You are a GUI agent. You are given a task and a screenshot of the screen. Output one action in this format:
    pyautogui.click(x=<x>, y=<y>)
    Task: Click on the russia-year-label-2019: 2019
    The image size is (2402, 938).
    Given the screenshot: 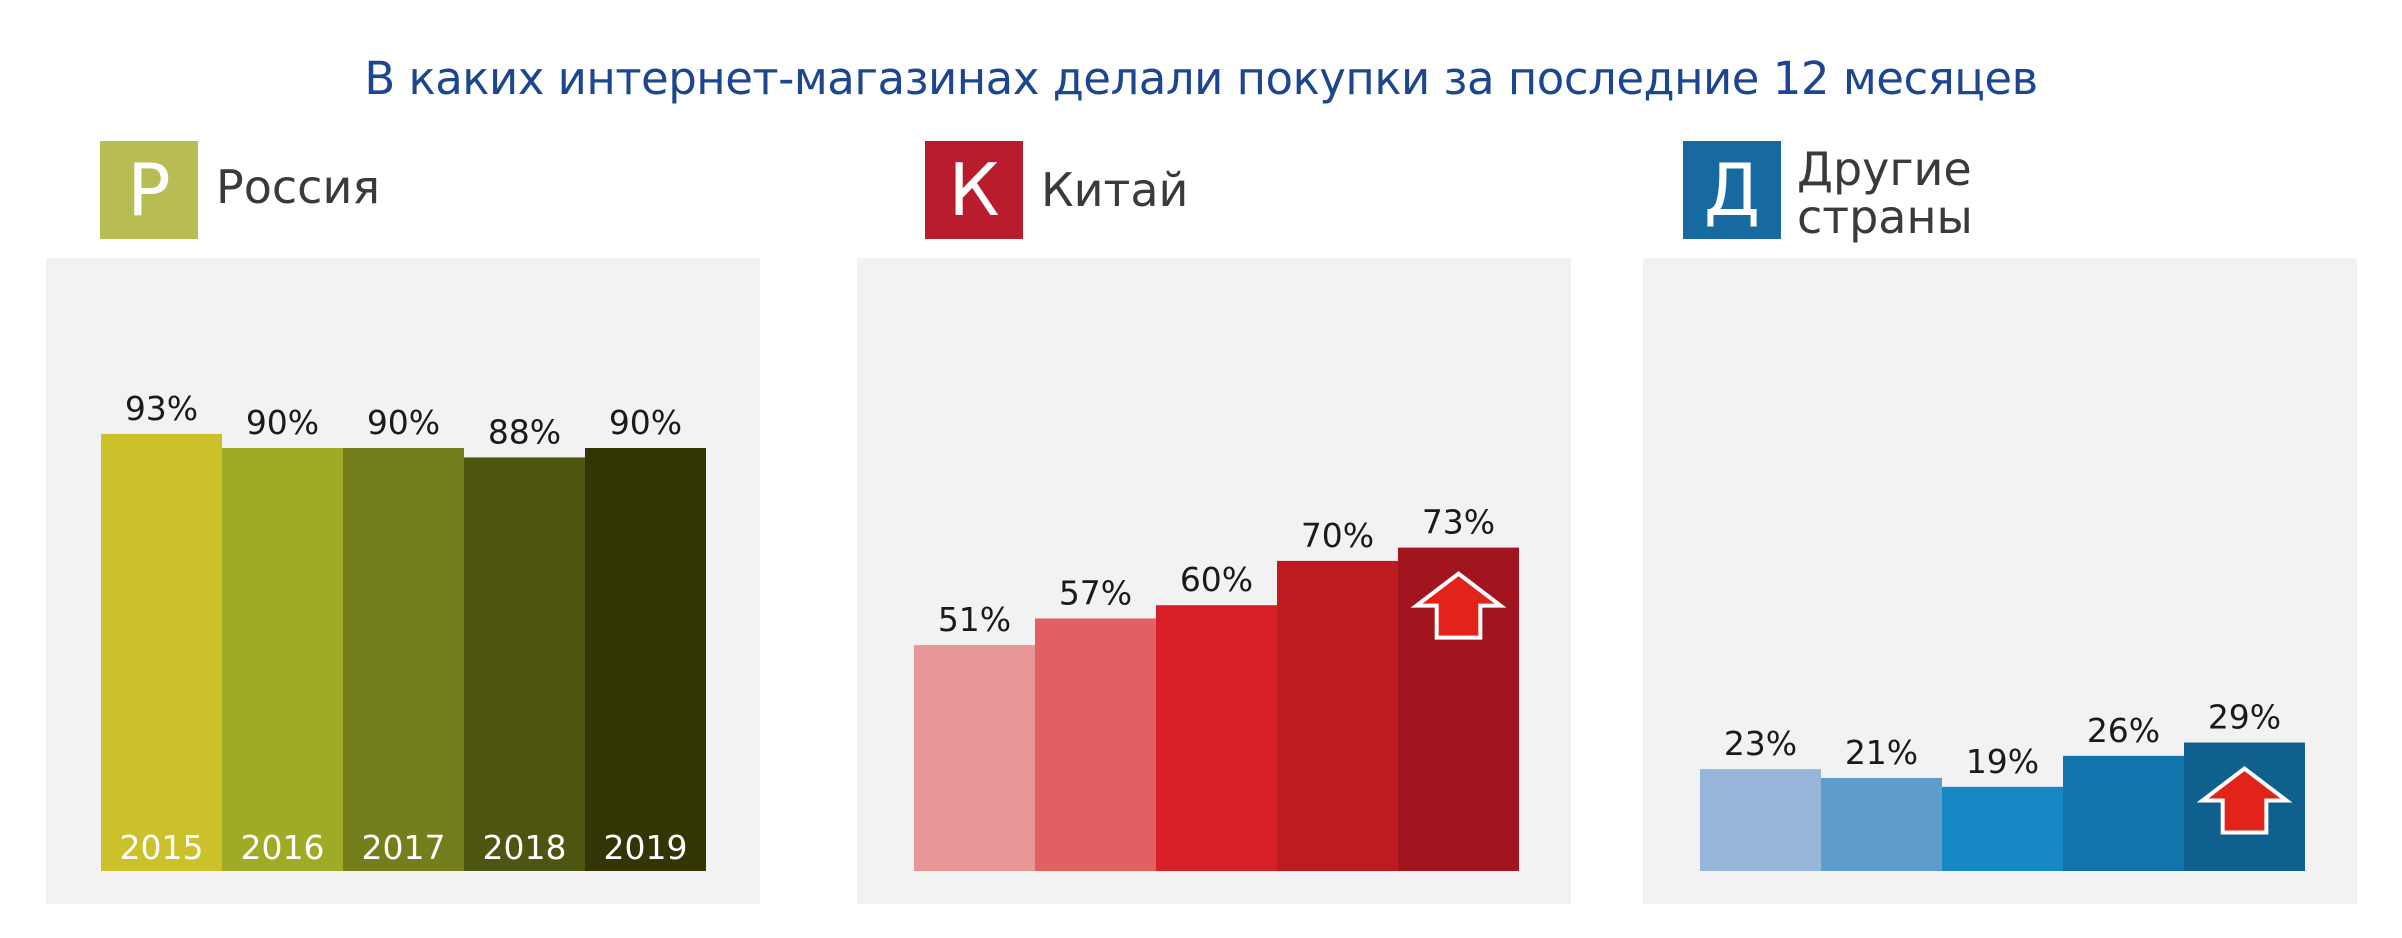 What is the action you would take?
    pyautogui.click(x=646, y=847)
    